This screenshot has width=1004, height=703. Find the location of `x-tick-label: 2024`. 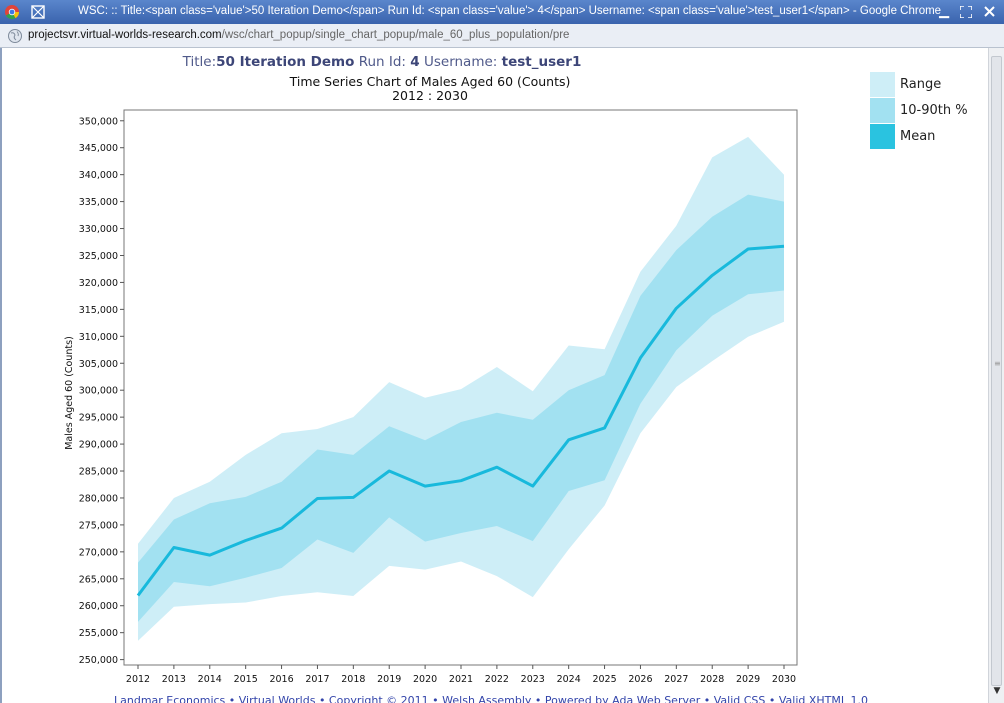

x-tick-label: 2024 is located at coordinates (569, 679).